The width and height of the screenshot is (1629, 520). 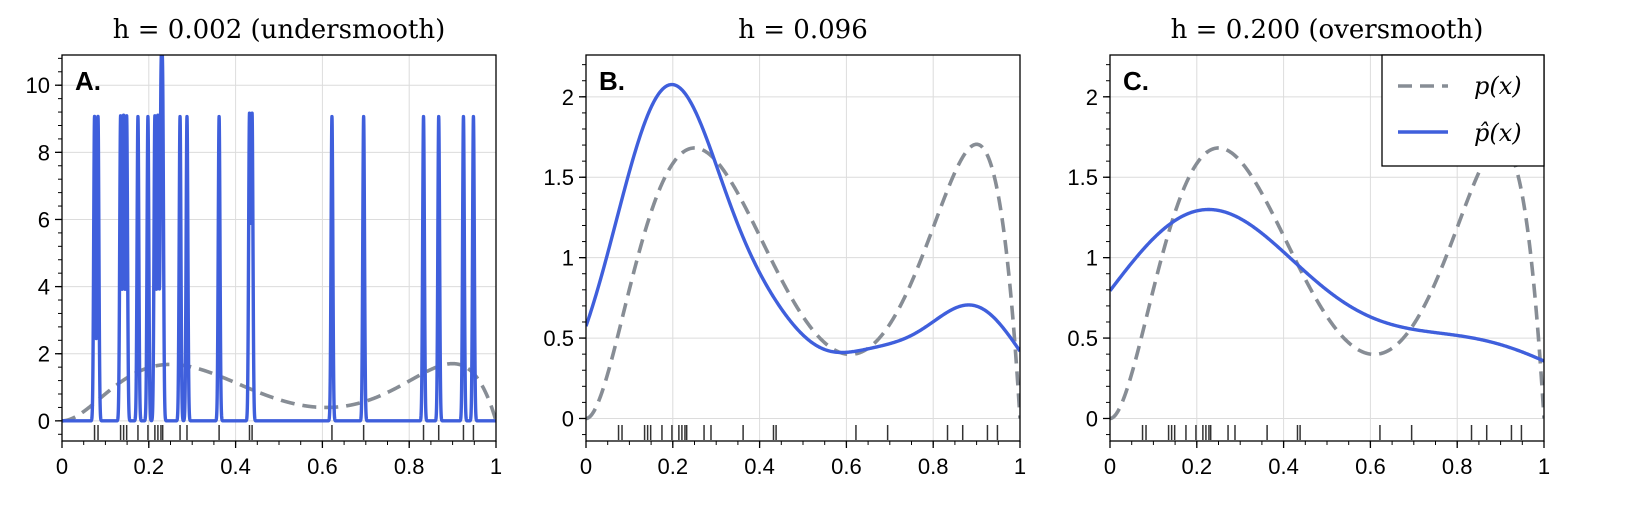 What do you see at coordinates (279, 30) in the screenshot?
I see `panel-title: h = 0.002 (undersmooth)` at bounding box center [279, 30].